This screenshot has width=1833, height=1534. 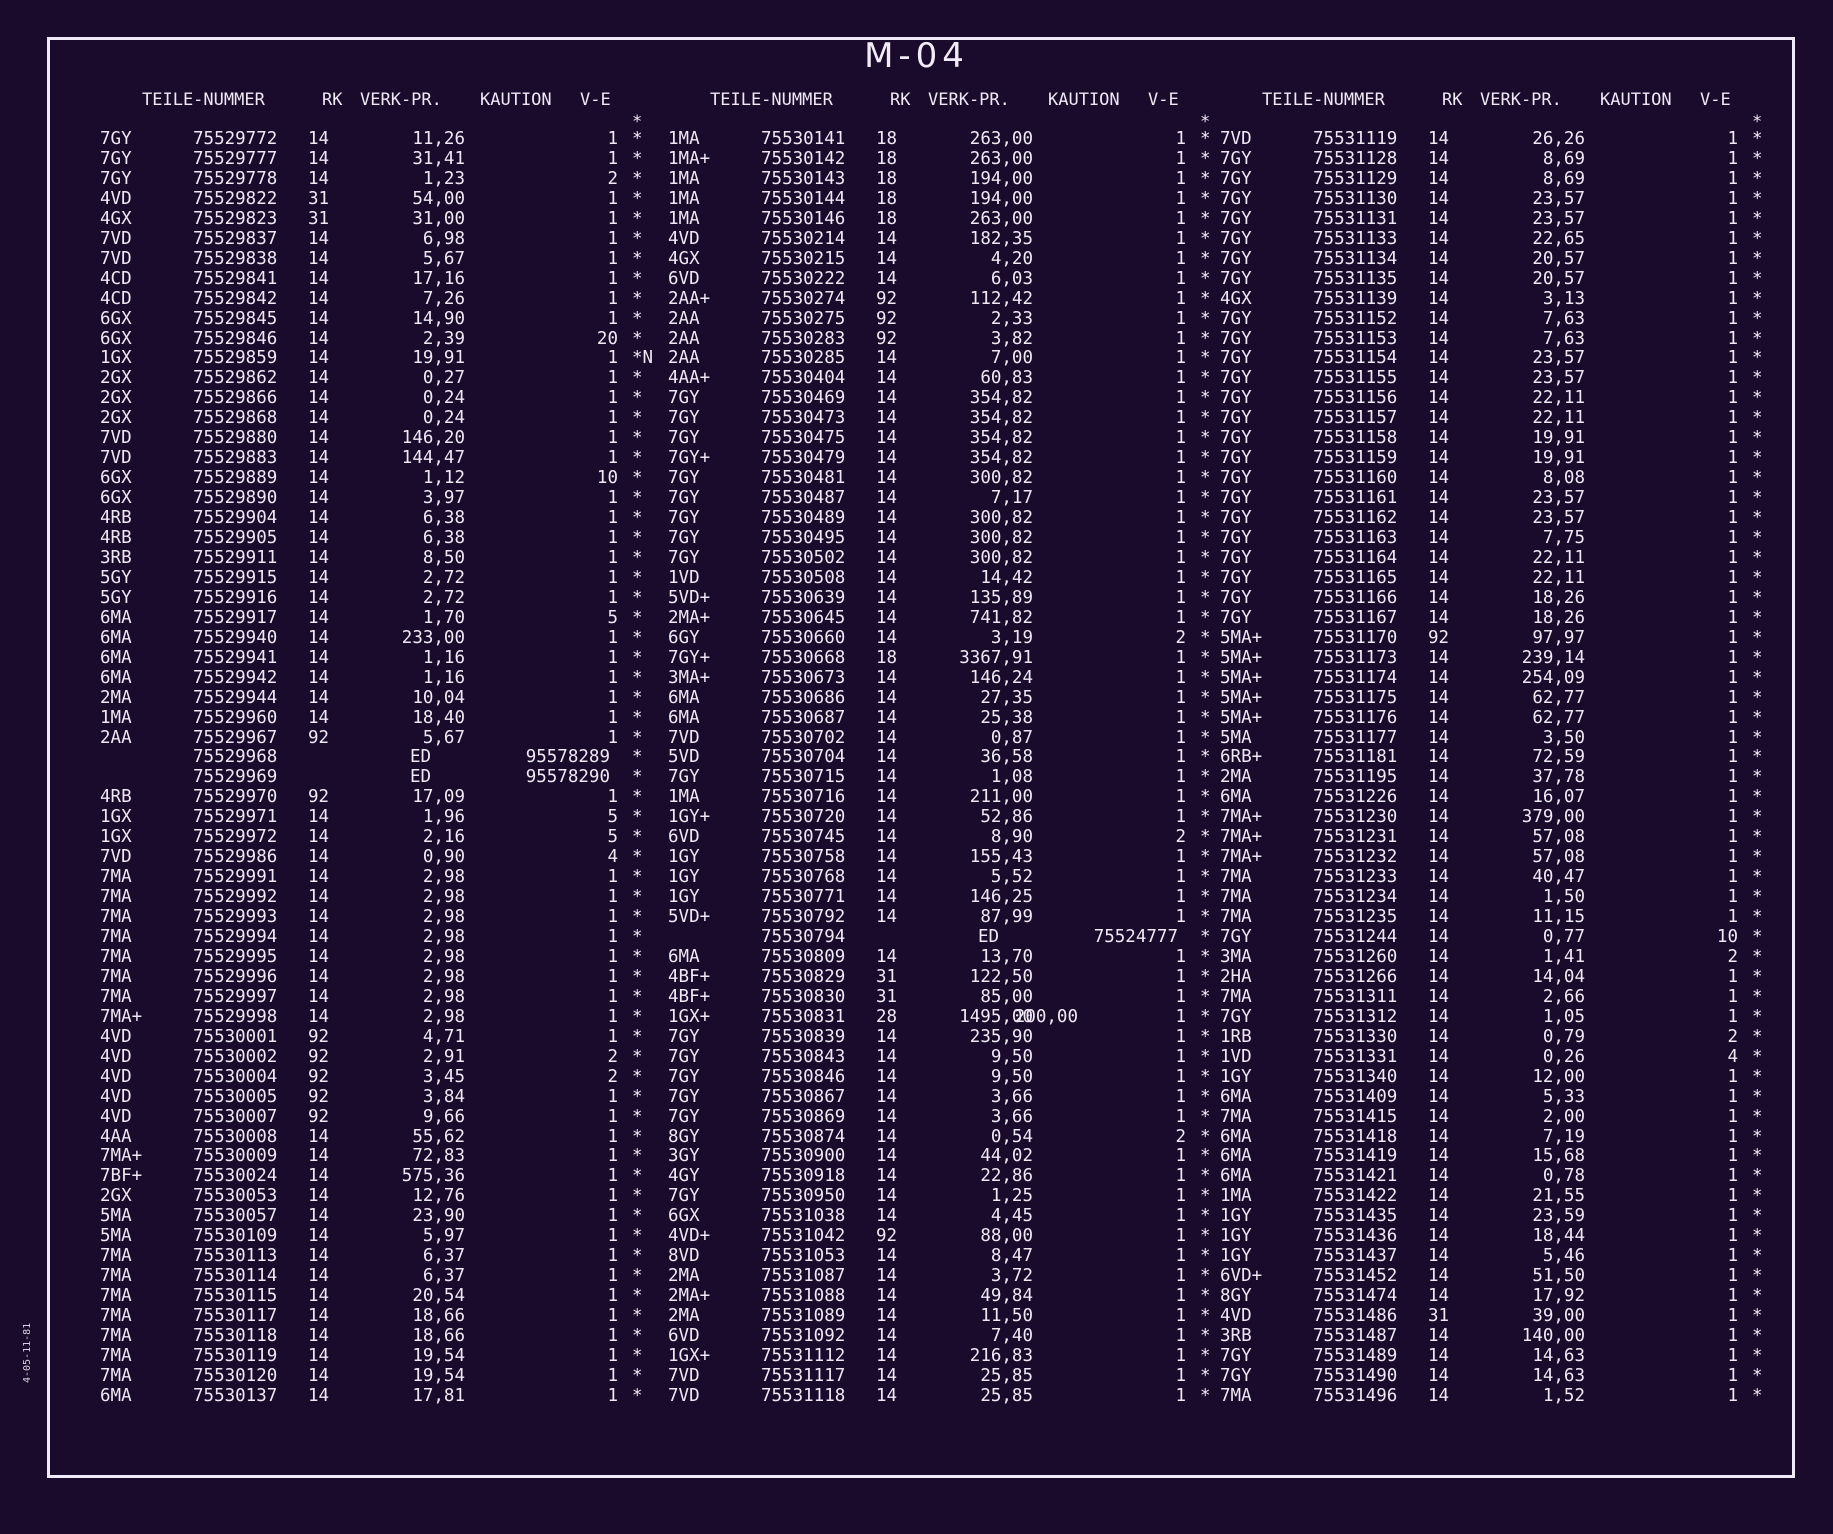 I want to click on price: ED, so click(x=989, y=937).